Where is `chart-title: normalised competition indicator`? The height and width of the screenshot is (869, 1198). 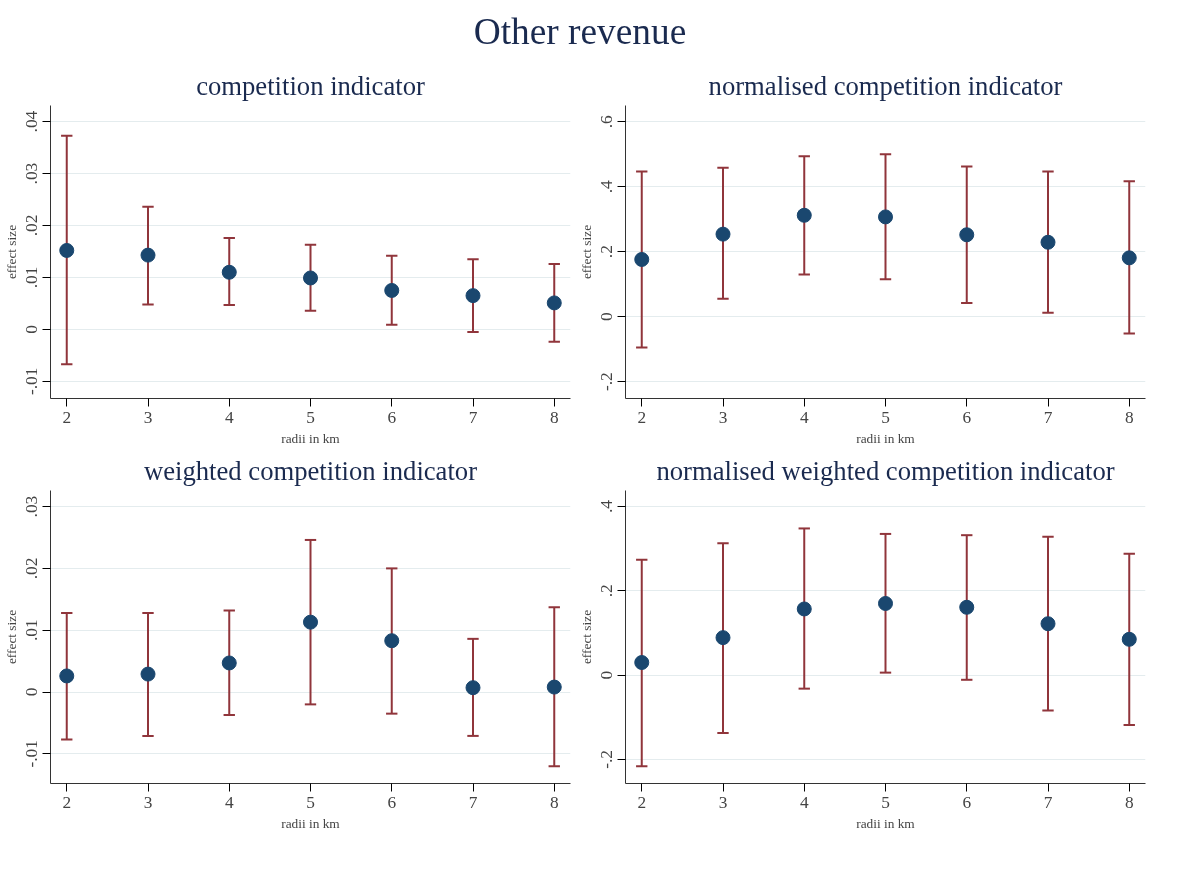 chart-title: normalised competition indicator is located at coordinates (885, 85).